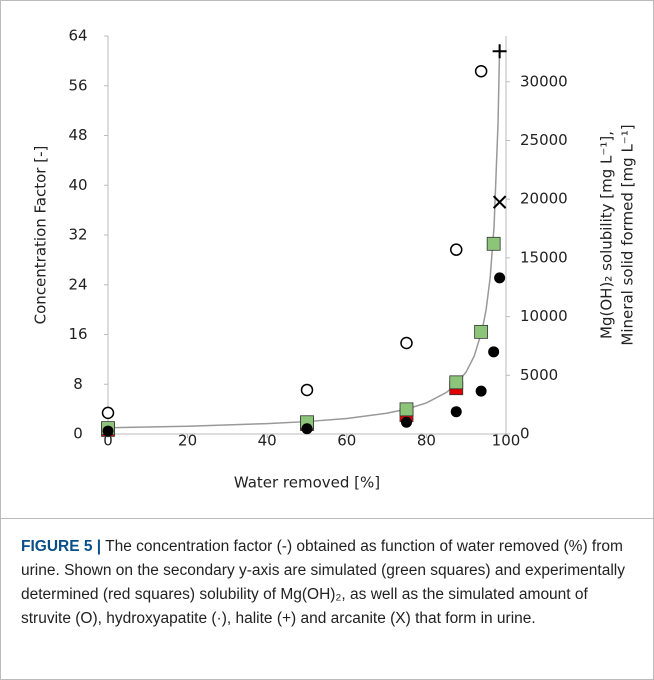 Image resolution: width=654 pixels, height=680 pixels. I want to click on x-axis-label: Water removed [%], so click(307, 483).